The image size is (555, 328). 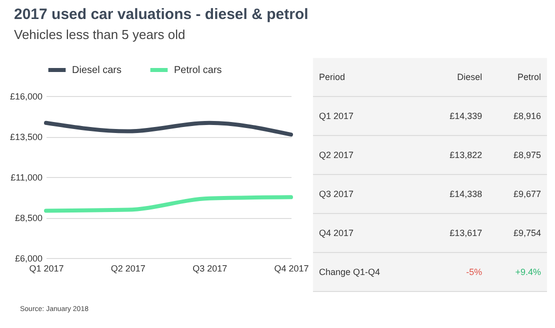 I want to click on text: £13,822, so click(x=455, y=155).